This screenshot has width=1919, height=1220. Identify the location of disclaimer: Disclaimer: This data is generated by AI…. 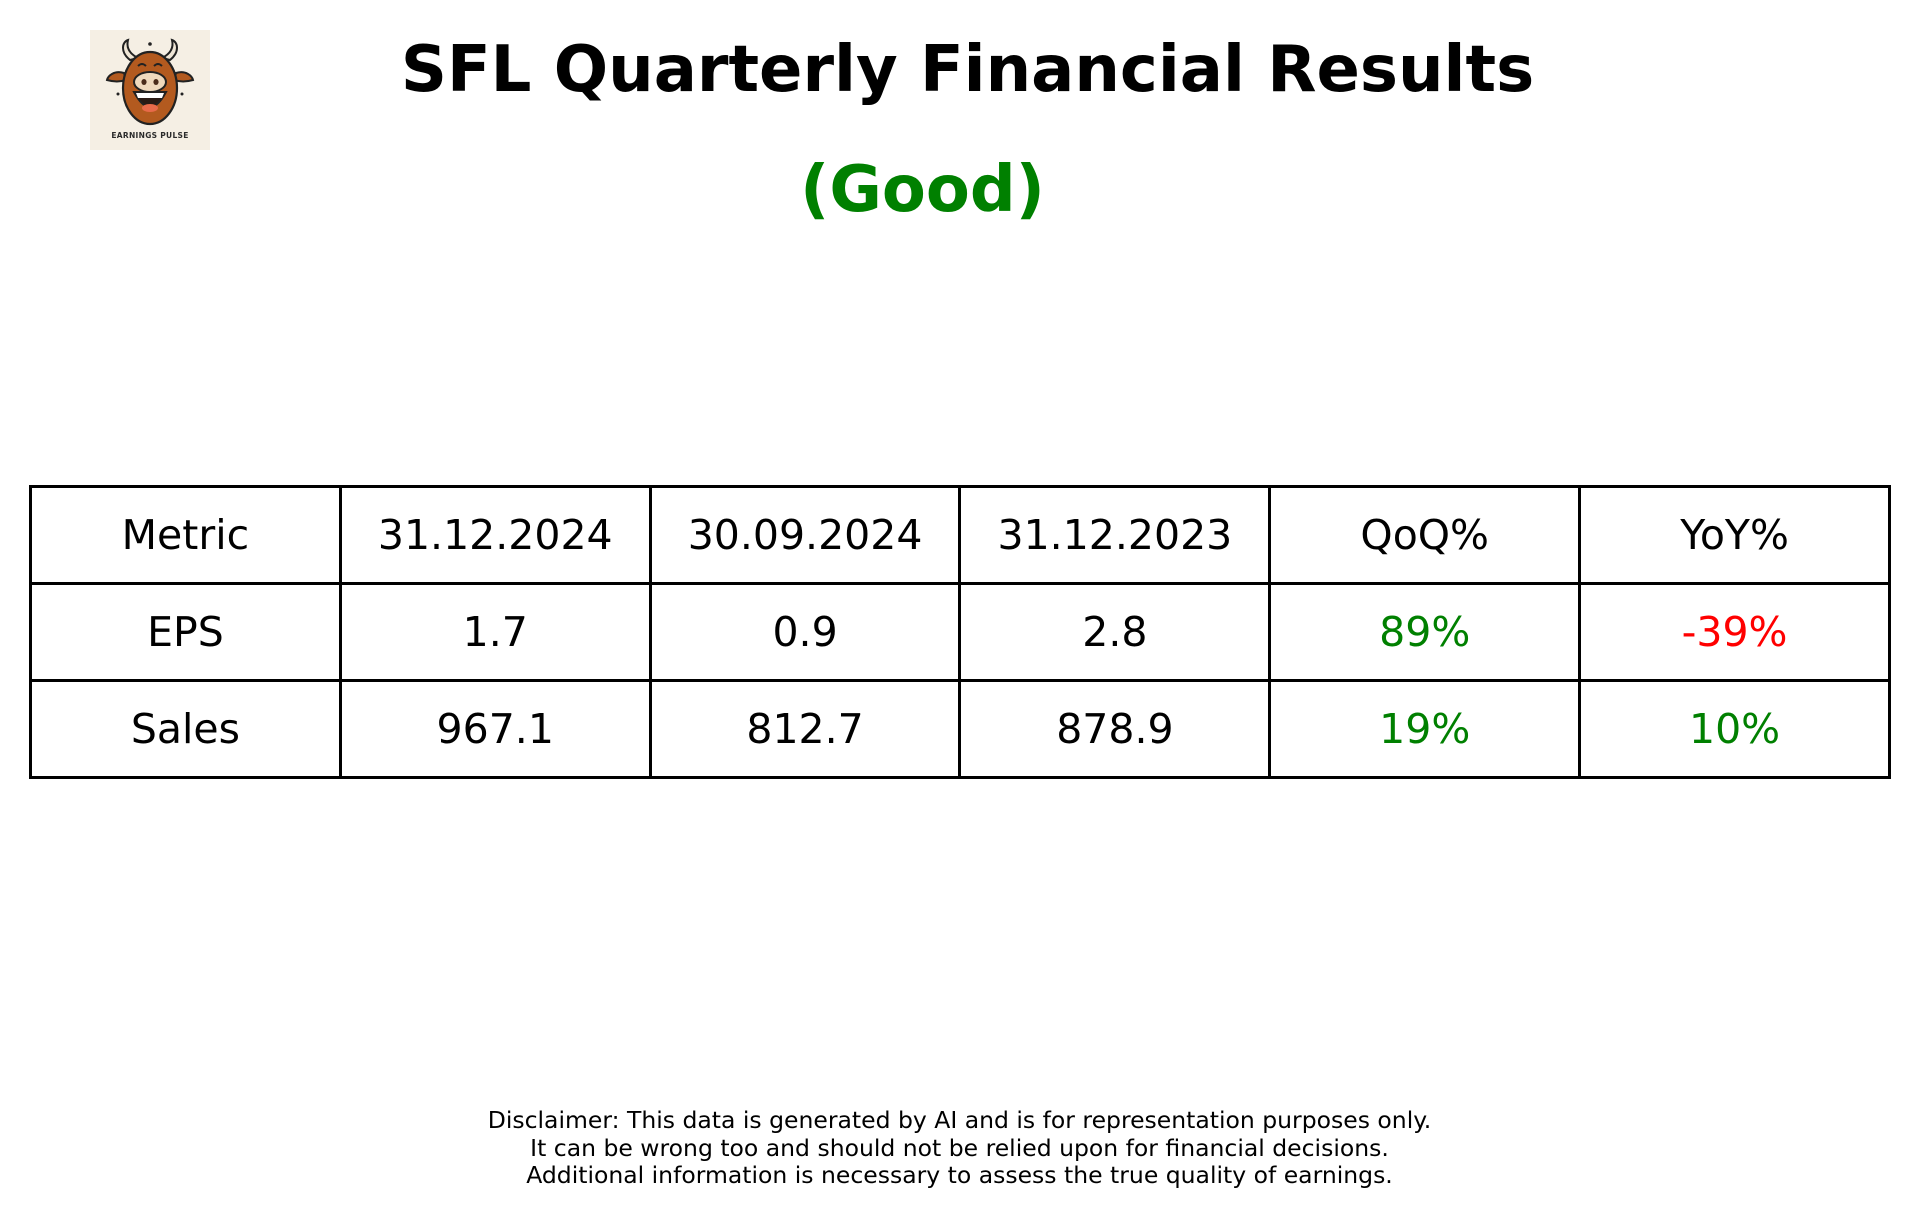
(959, 1148).